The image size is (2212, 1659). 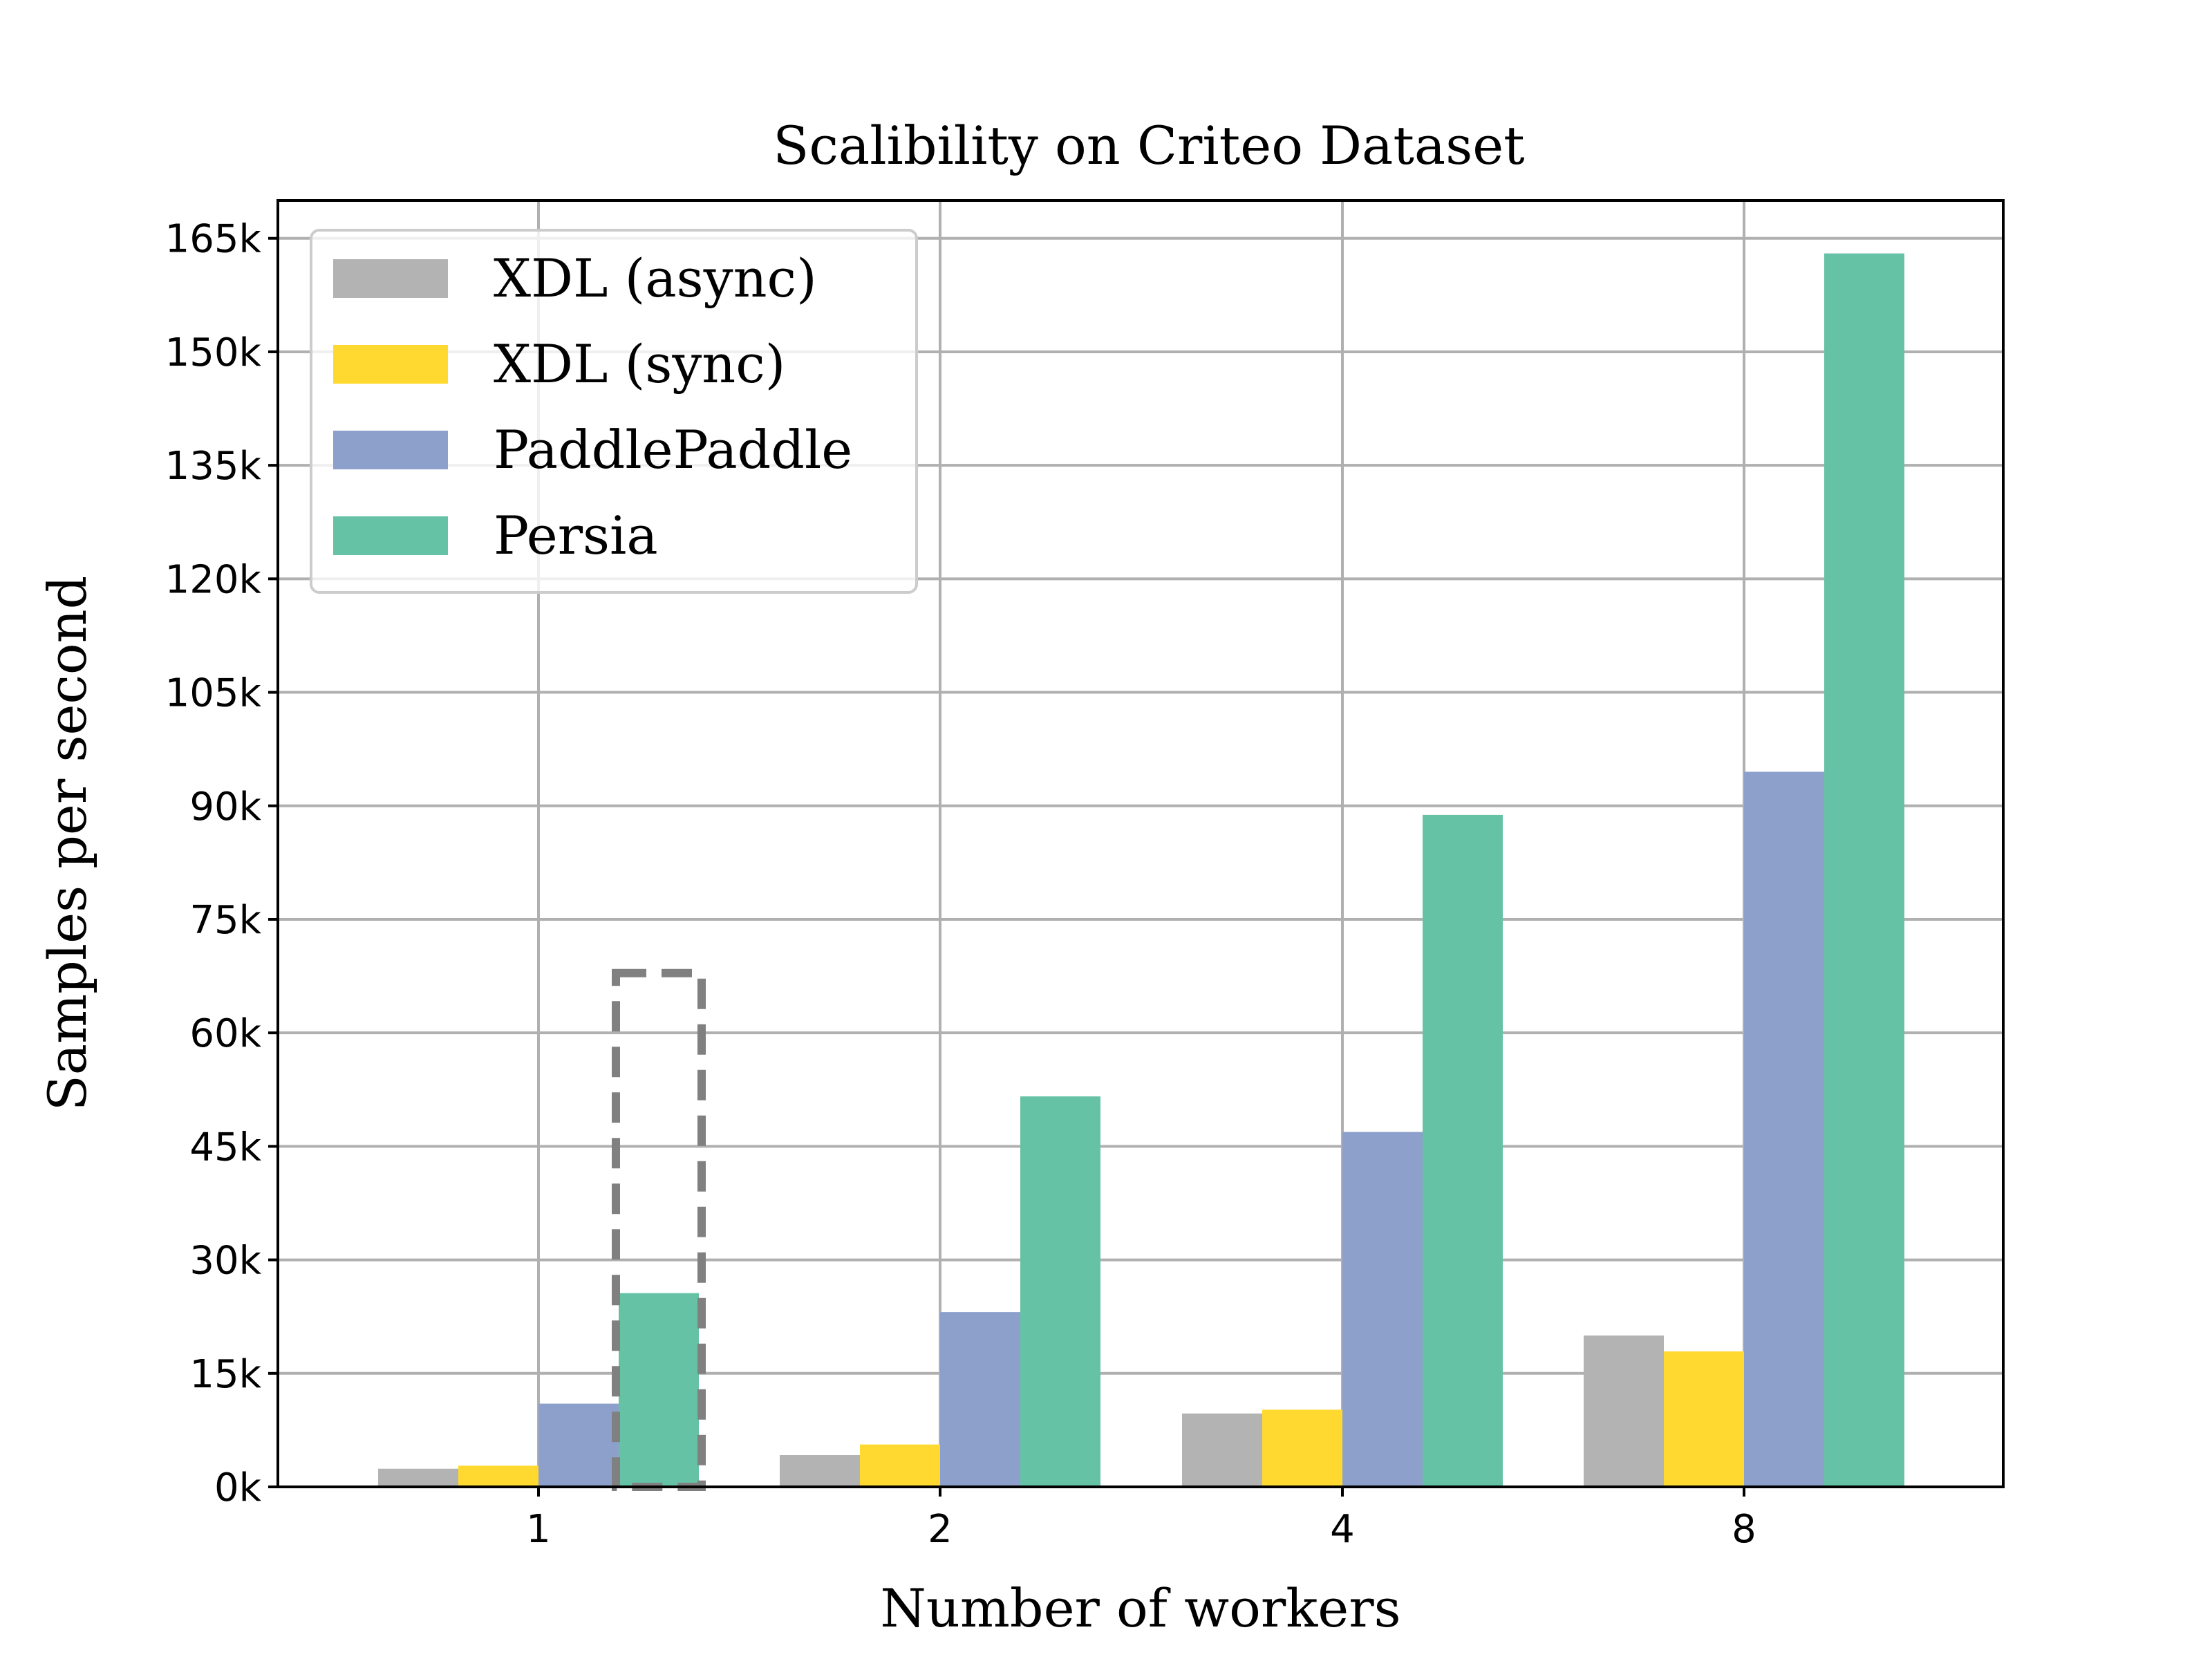 What do you see at coordinates (67, 844) in the screenshot?
I see `y-axis-label: Samples per second` at bounding box center [67, 844].